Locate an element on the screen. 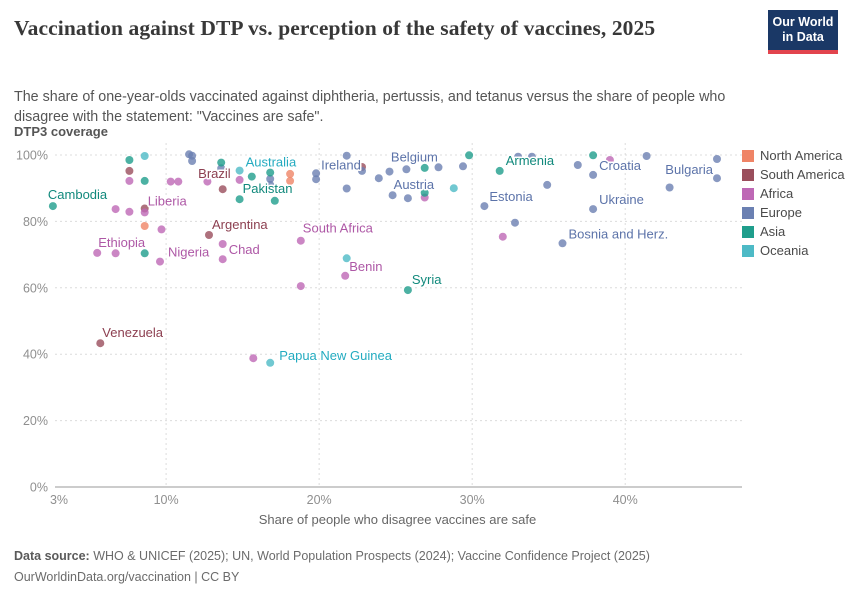 The height and width of the screenshot is (600, 850). data-point-liberia is located at coordinates (144, 212).